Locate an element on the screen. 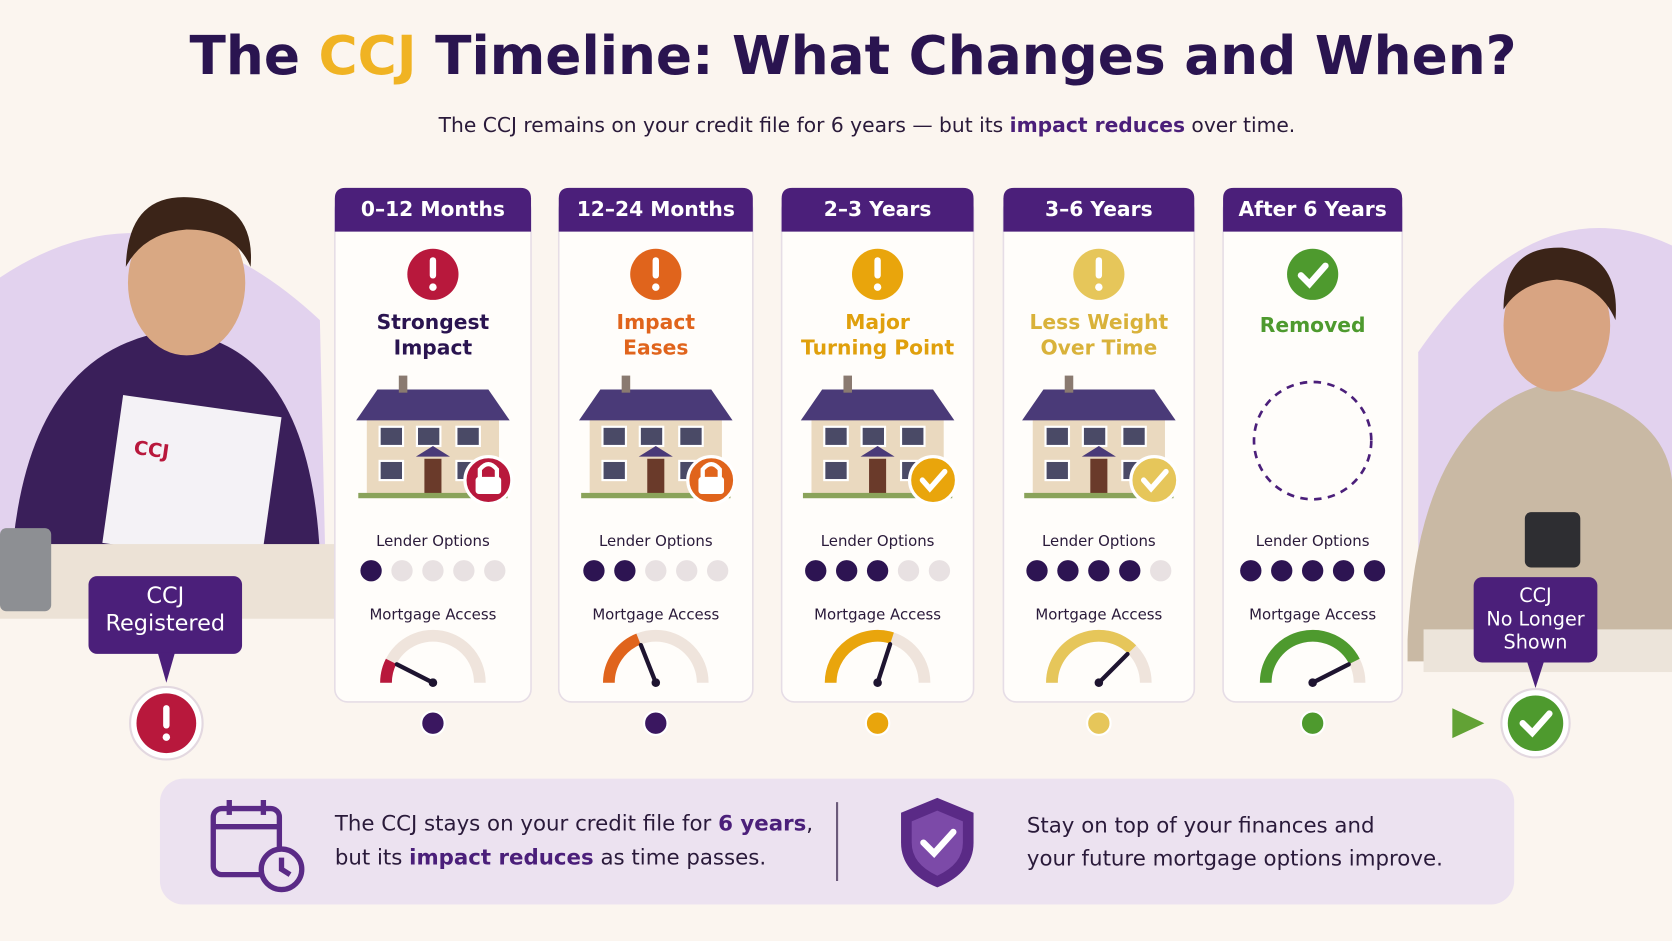 The image size is (1672, 941). footer-note: but its impact reduces as time passes. is located at coordinates (550, 858).